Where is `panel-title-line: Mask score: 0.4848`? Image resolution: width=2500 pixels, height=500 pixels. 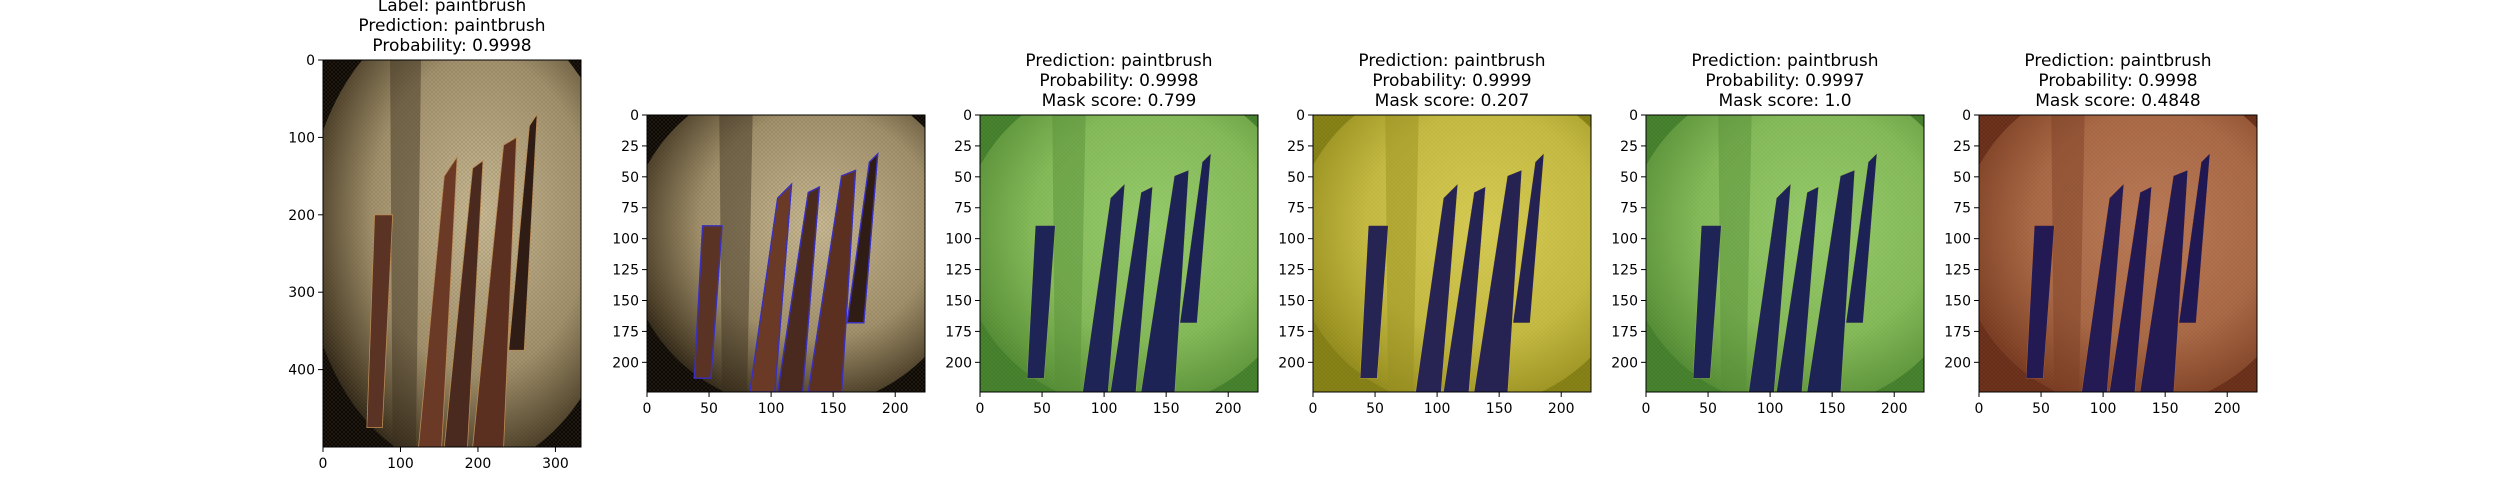
panel-title-line: Mask score: 0.4848 is located at coordinates (2117, 101).